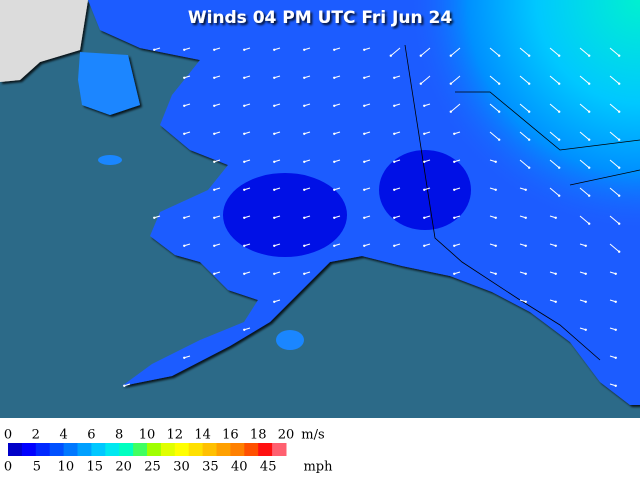  I want to click on island, so click(109, 83).